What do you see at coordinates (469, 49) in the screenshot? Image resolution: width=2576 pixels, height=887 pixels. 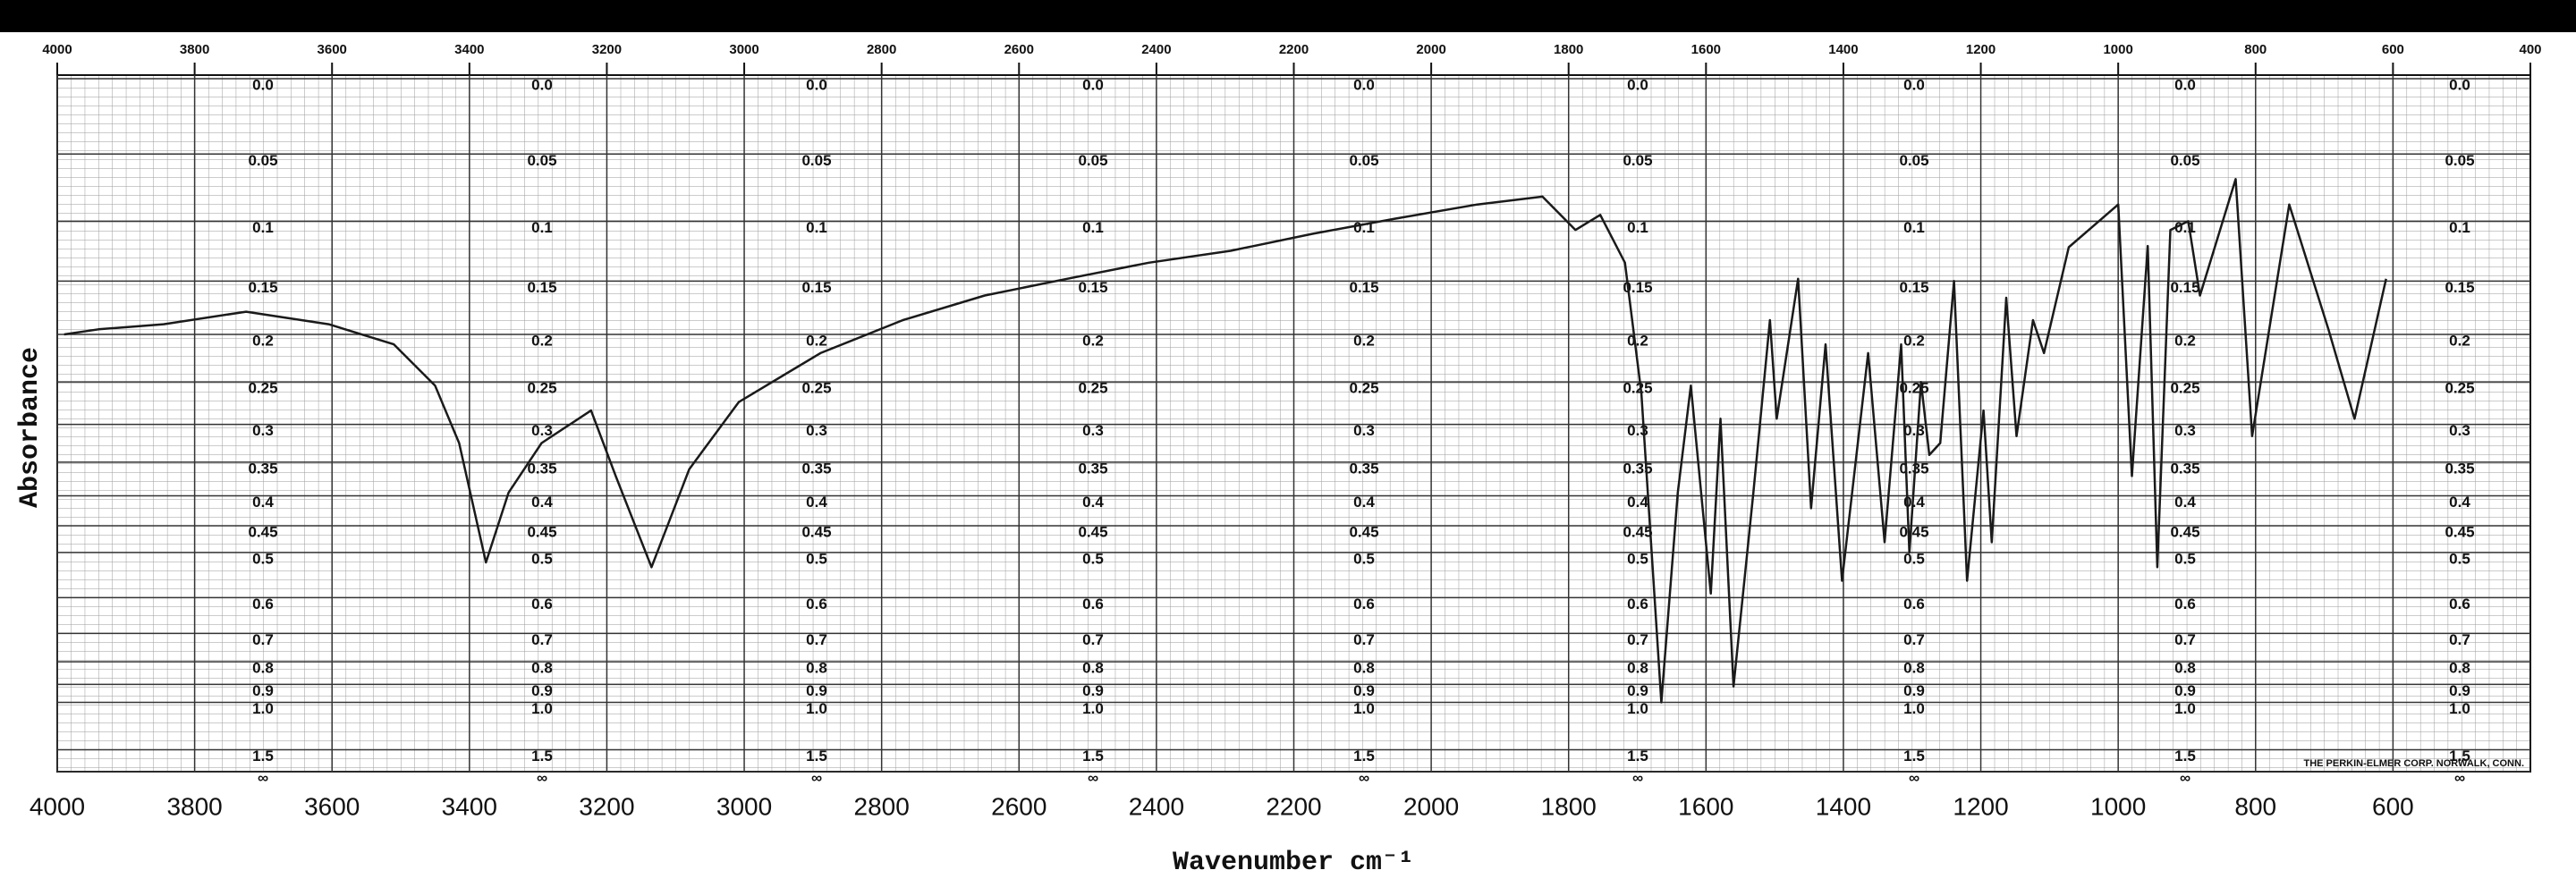 I see `top-tick-label: 3400` at bounding box center [469, 49].